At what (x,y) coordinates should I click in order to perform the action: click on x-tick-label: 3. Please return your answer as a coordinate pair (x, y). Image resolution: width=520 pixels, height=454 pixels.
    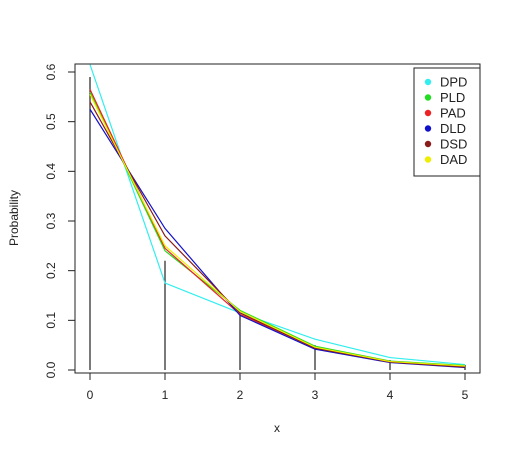
    Looking at the image, I should click on (315, 395).